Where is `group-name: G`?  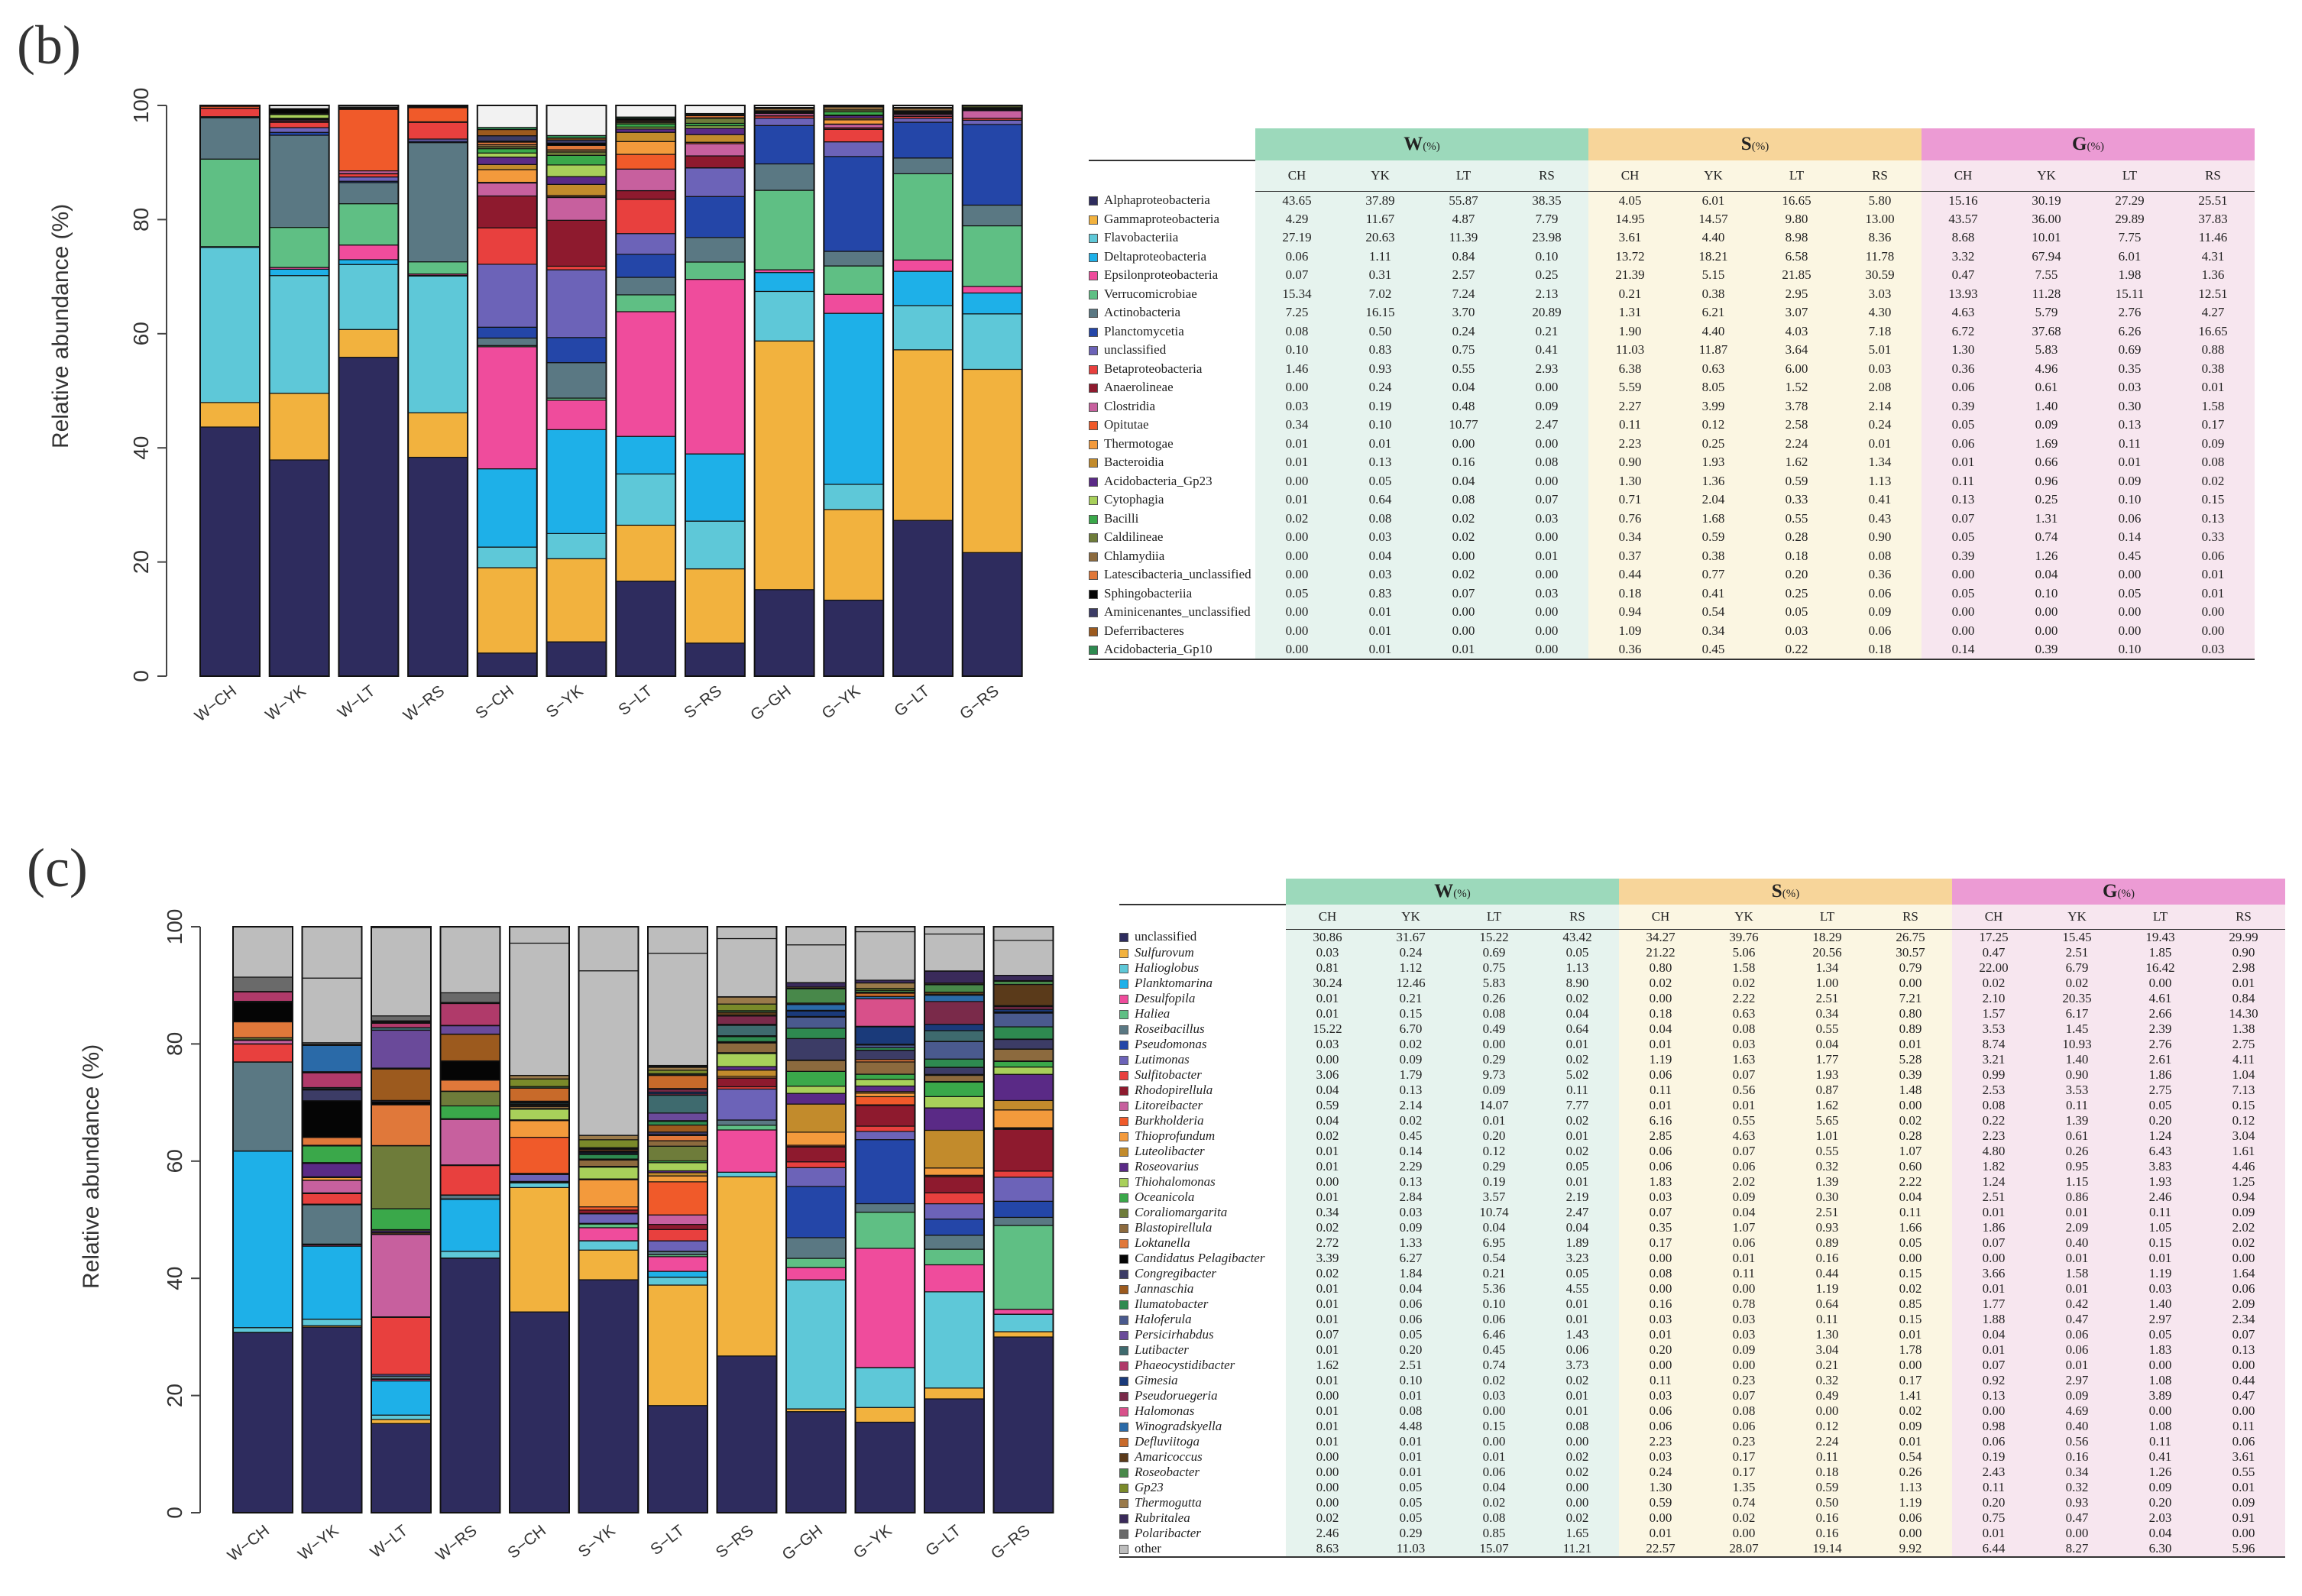 group-name: G is located at coordinates (2079, 144).